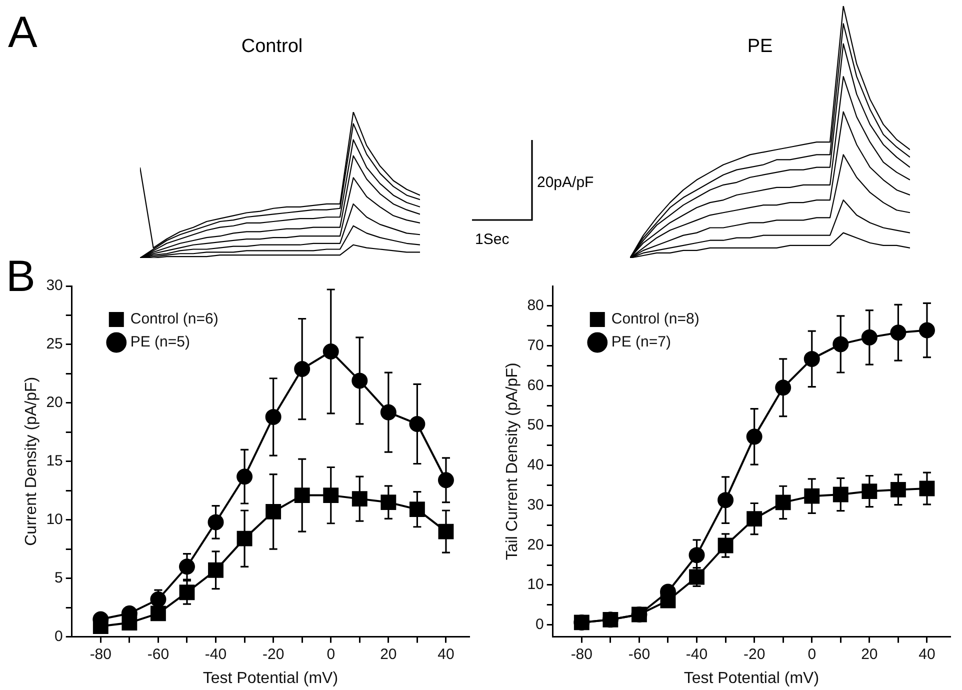  Describe the element at coordinates (760, 47) in the screenshot. I see `text: PE` at that location.